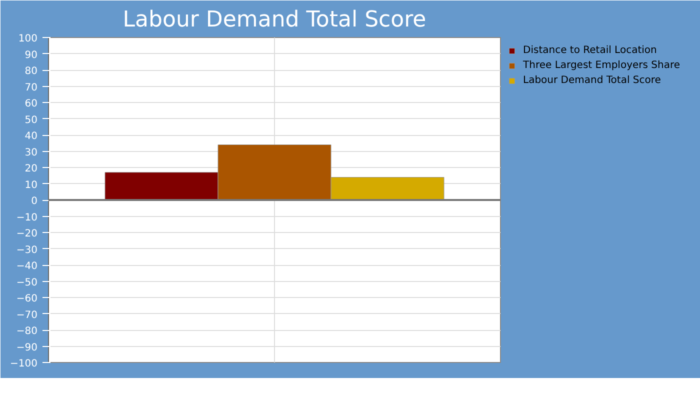 This screenshot has width=700, height=400. What do you see at coordinates (27, 348) in the screenshot?
I see `y-tick-label: −90` at bounding box center [27, 348].